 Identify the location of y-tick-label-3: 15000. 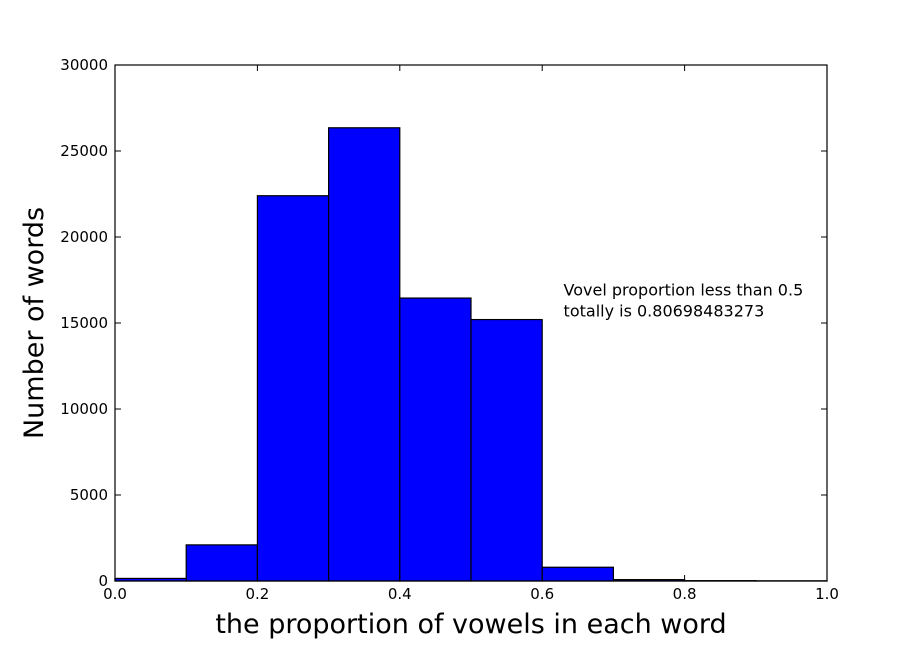
(84, 323).